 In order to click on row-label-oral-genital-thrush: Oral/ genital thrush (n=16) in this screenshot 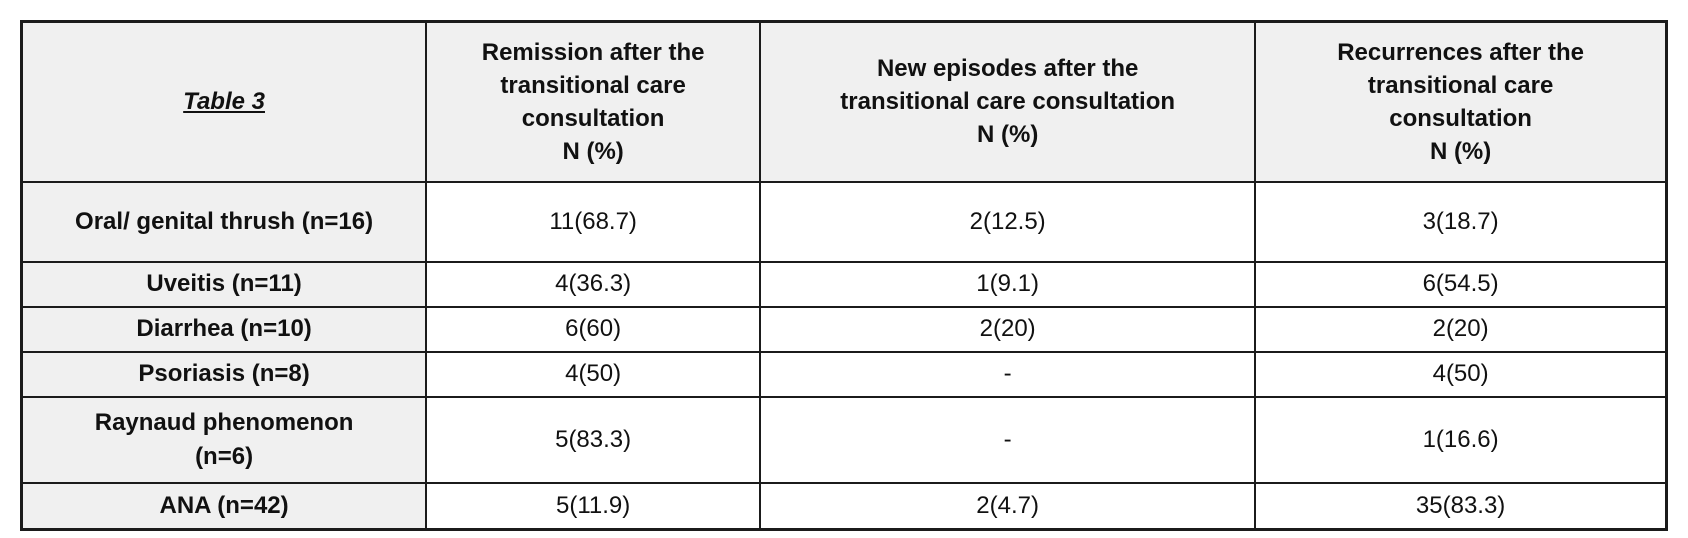, I will do `click(224, 221)`.